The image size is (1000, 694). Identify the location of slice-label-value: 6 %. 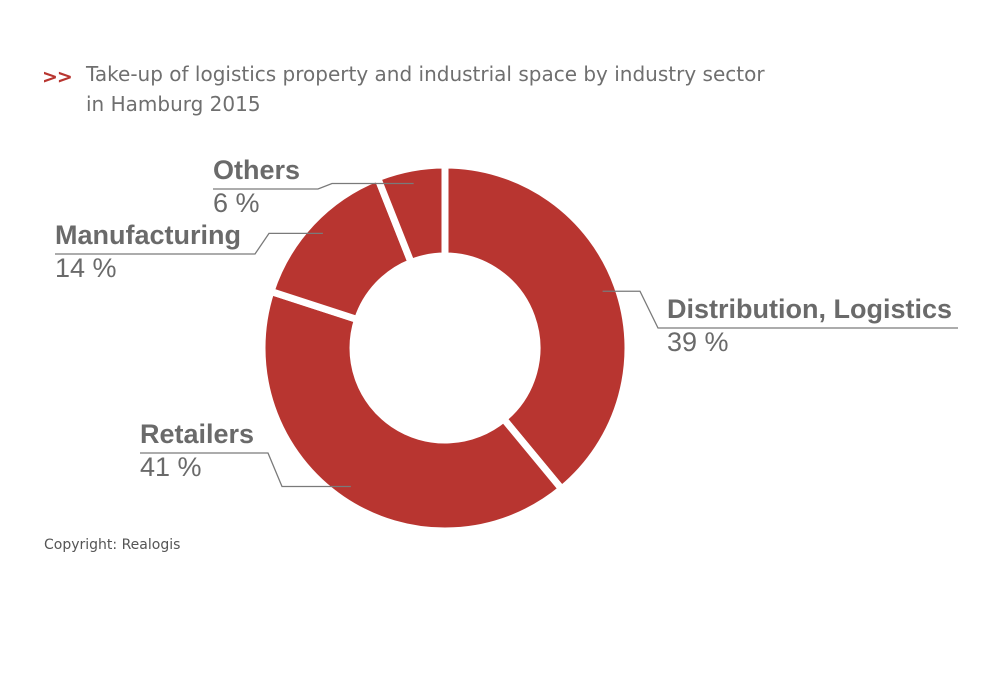
(236, 203).